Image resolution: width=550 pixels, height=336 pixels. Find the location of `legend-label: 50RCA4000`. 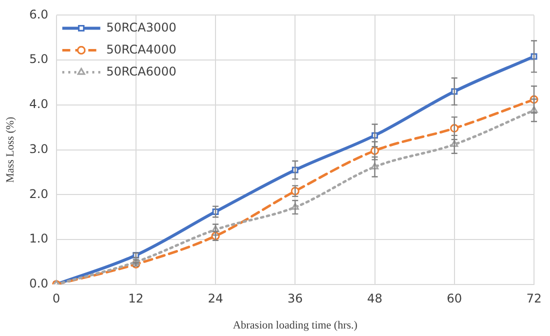

legend-label: 50RCA4000 is located at coordinates (141, 49).